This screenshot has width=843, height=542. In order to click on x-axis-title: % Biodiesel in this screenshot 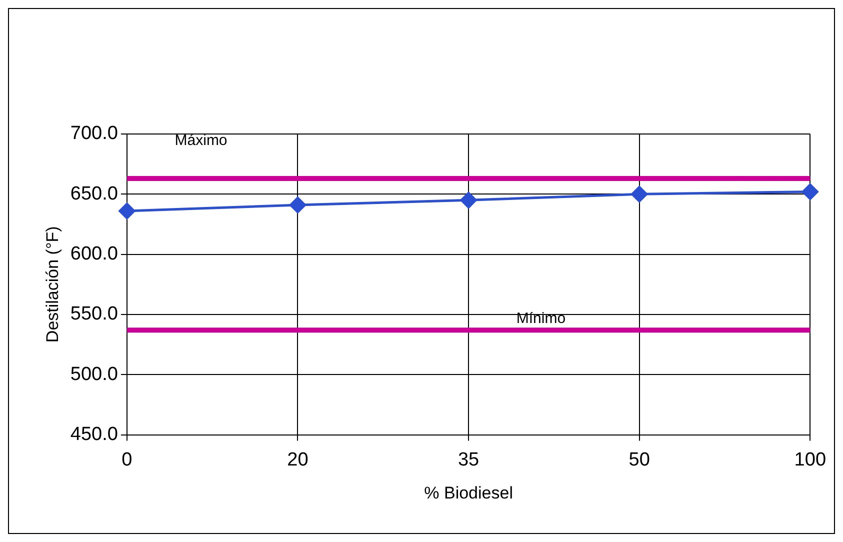, I will do `click(468, 492)`.